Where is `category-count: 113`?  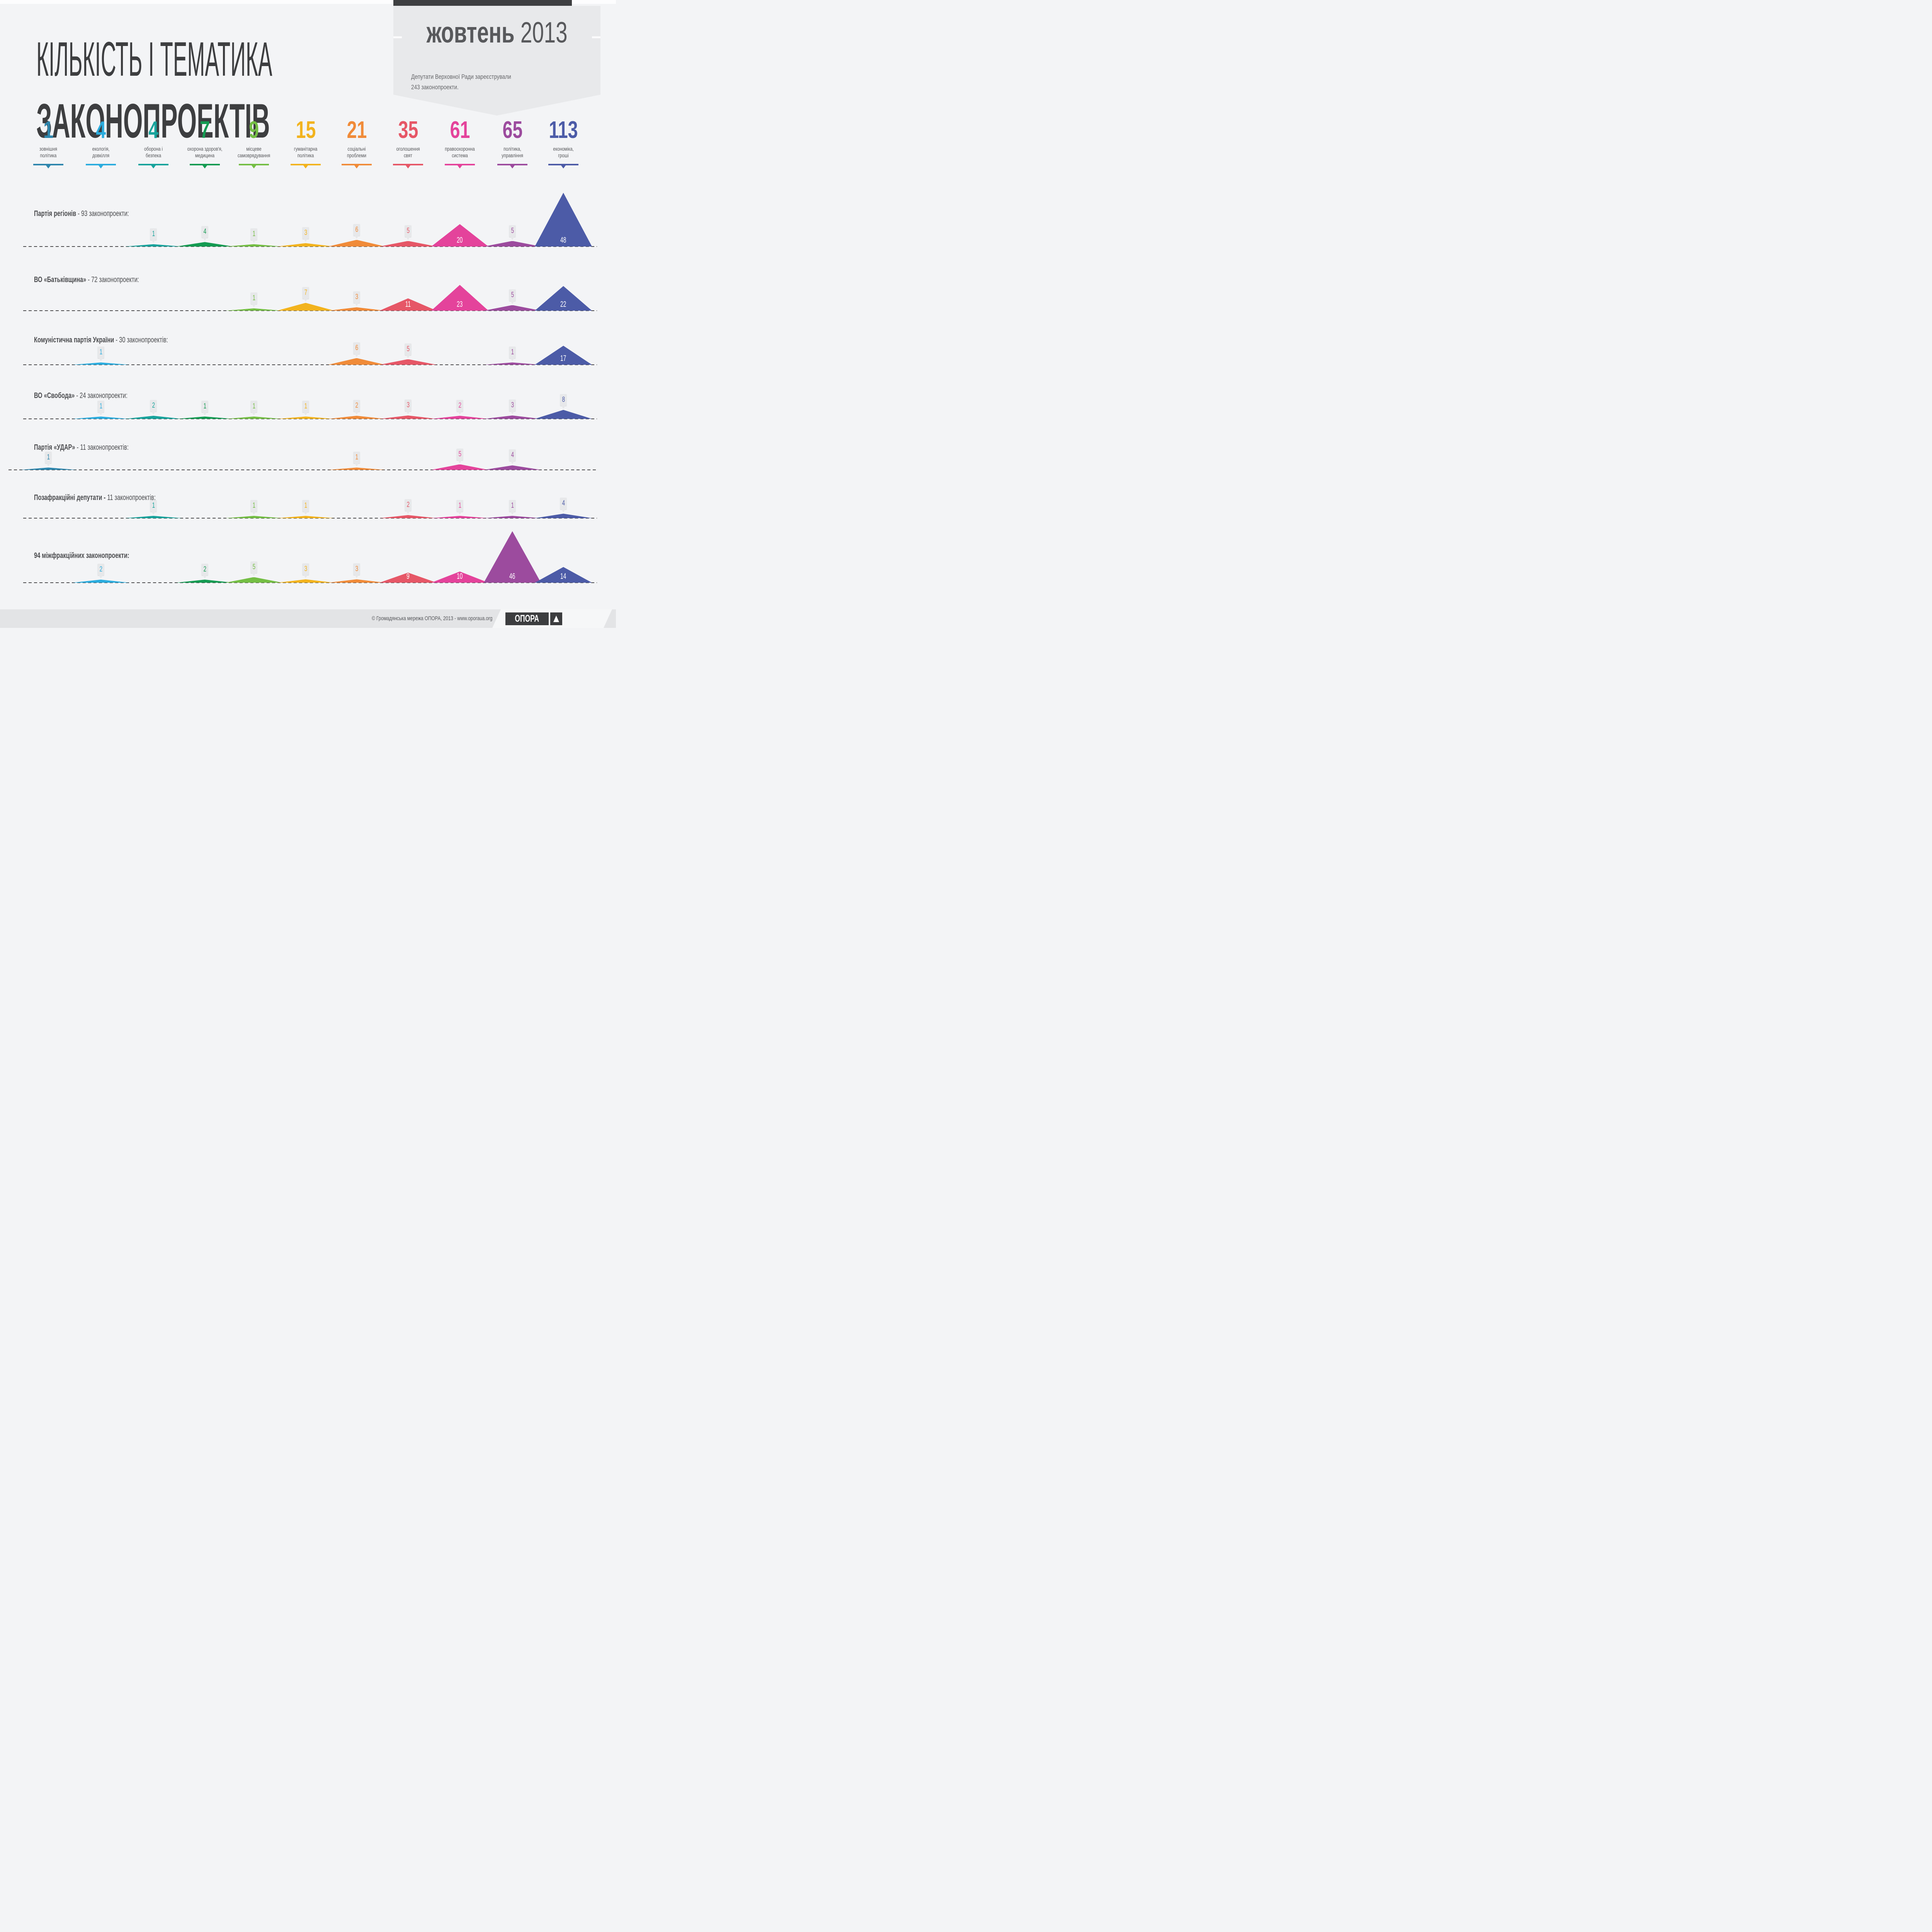 category-count: 113 is located at coordinates (564, 130).